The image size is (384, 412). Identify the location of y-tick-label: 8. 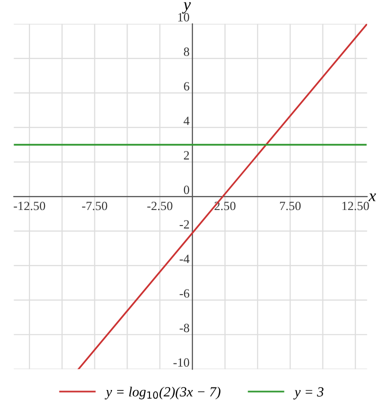
(187, 52).